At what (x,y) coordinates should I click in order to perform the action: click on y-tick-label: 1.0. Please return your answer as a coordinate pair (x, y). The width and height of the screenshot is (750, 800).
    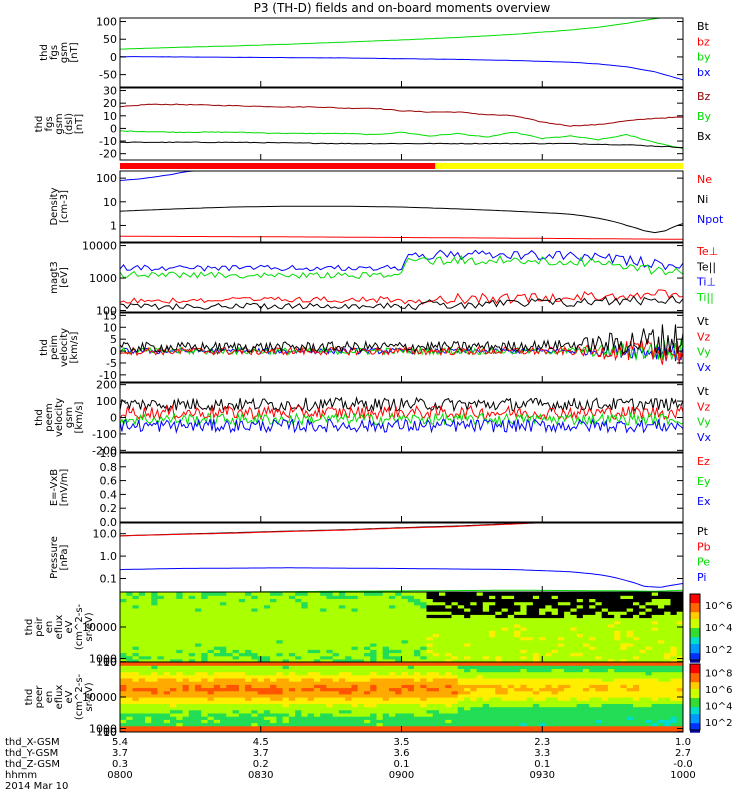
    Looking at the image, I should click on (109, 556).